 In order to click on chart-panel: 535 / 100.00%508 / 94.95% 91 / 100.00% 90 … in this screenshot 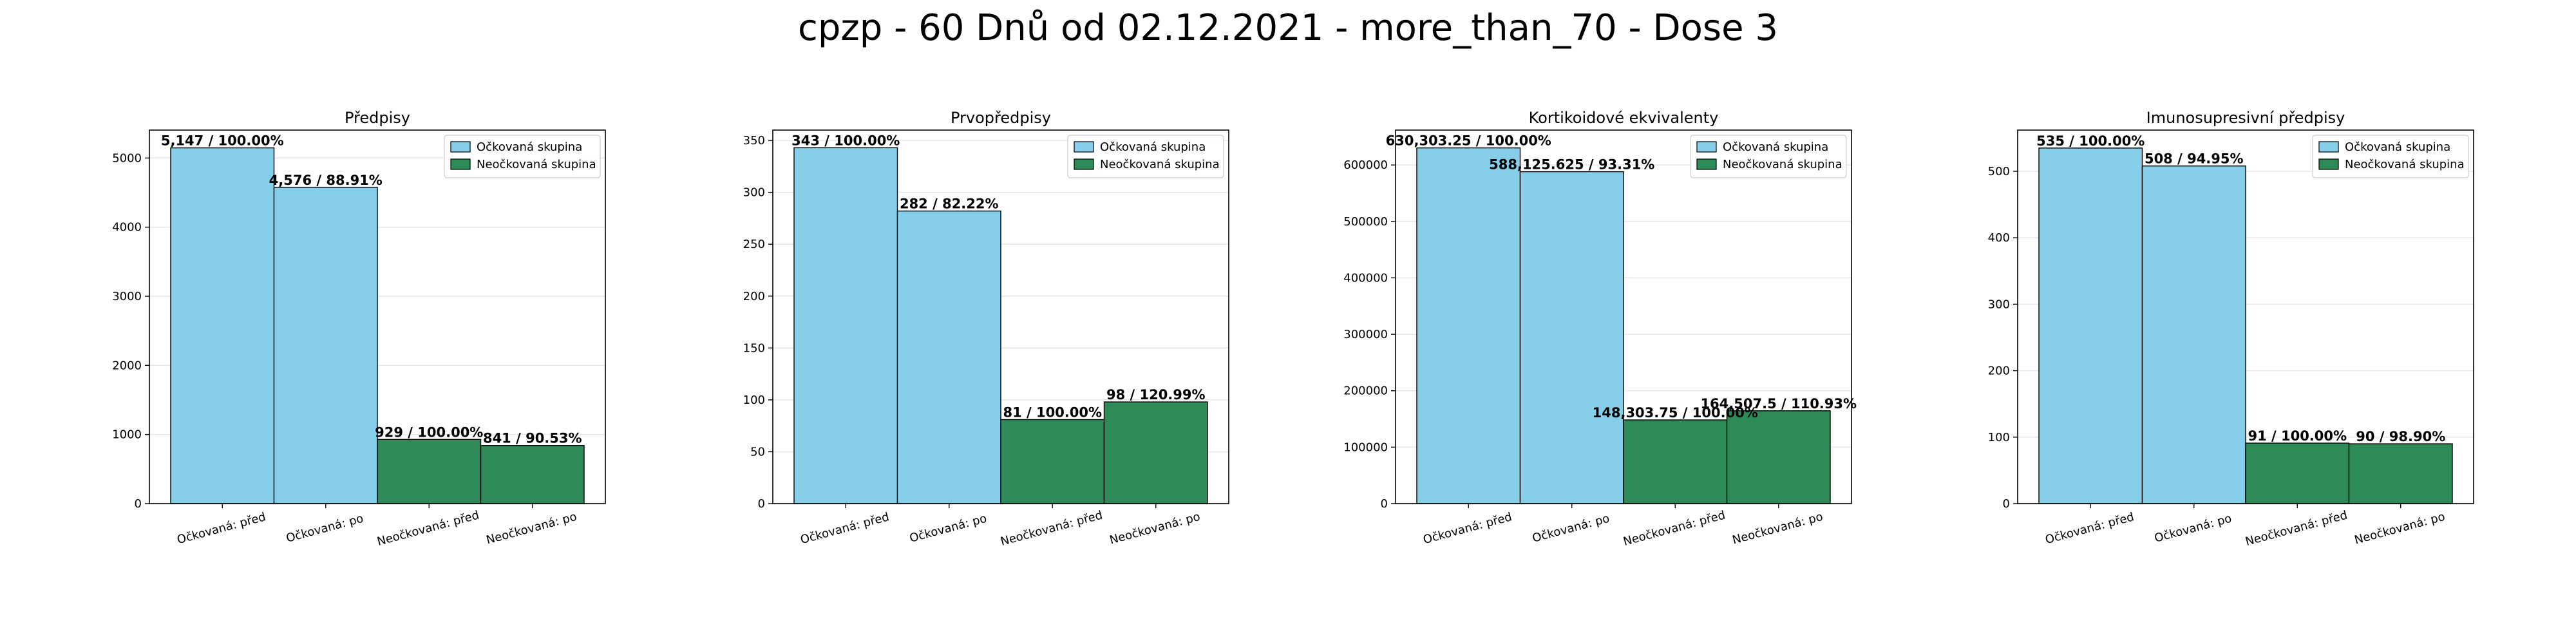, I will do `click(2231, 329)`.